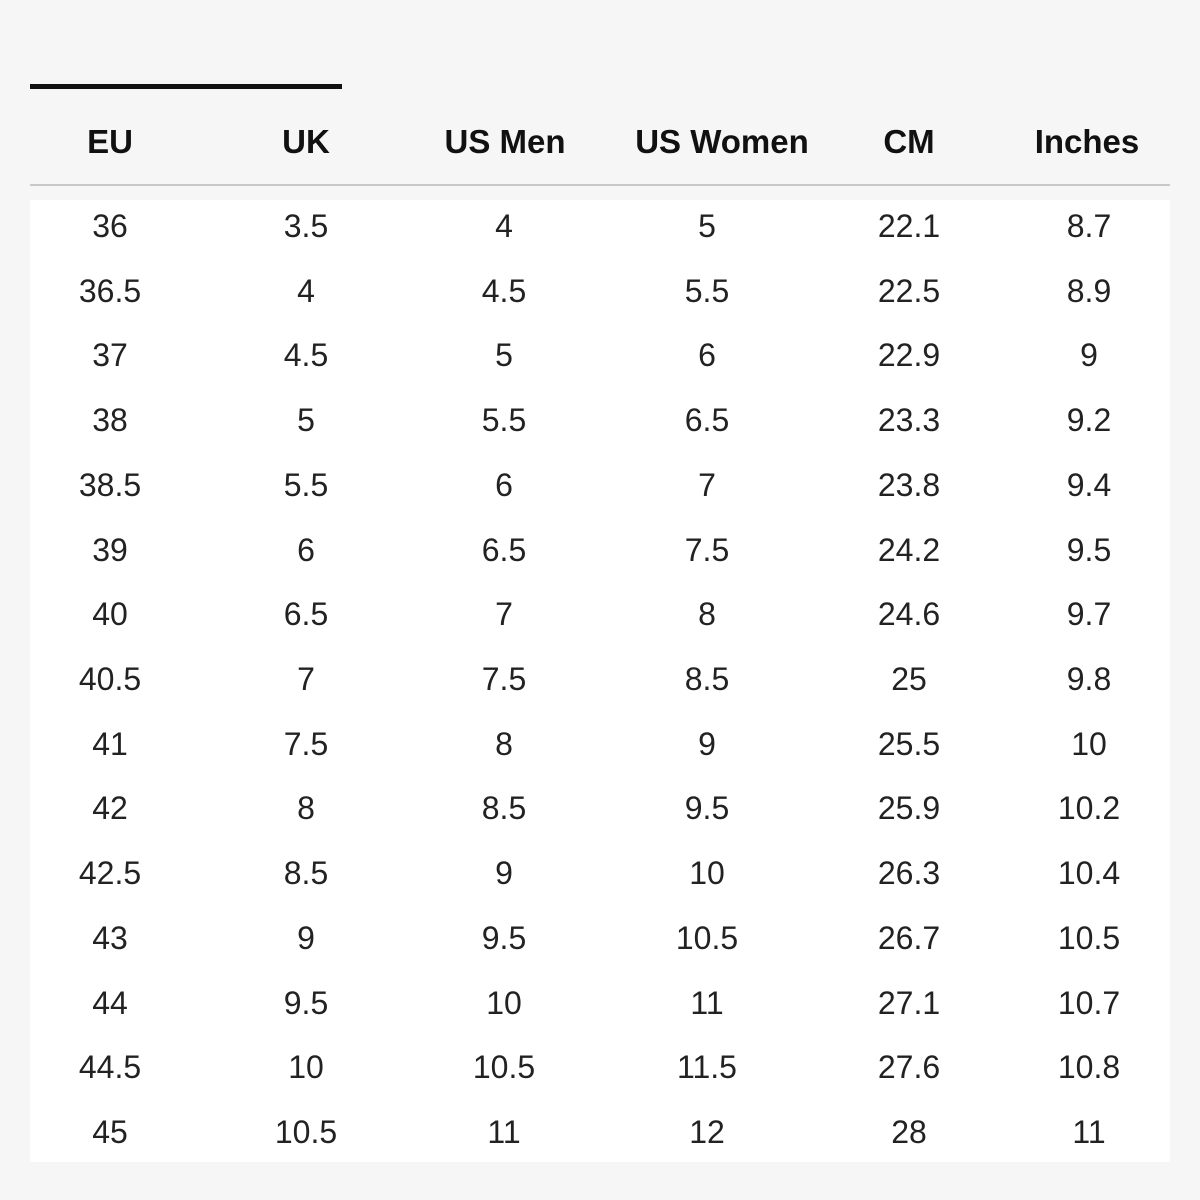 This screenshot has height=1200, width=1200. I want to click on table-cell: 10.4, so click(1089, 873).